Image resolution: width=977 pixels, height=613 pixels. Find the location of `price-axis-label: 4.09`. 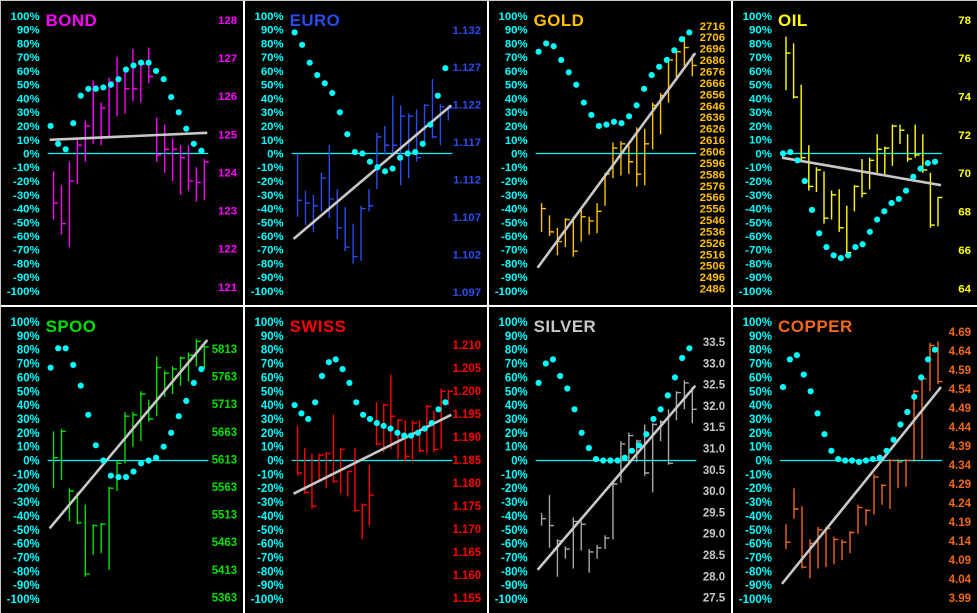

price-axis-label: 4.09 is located at coordinates (960, 561).